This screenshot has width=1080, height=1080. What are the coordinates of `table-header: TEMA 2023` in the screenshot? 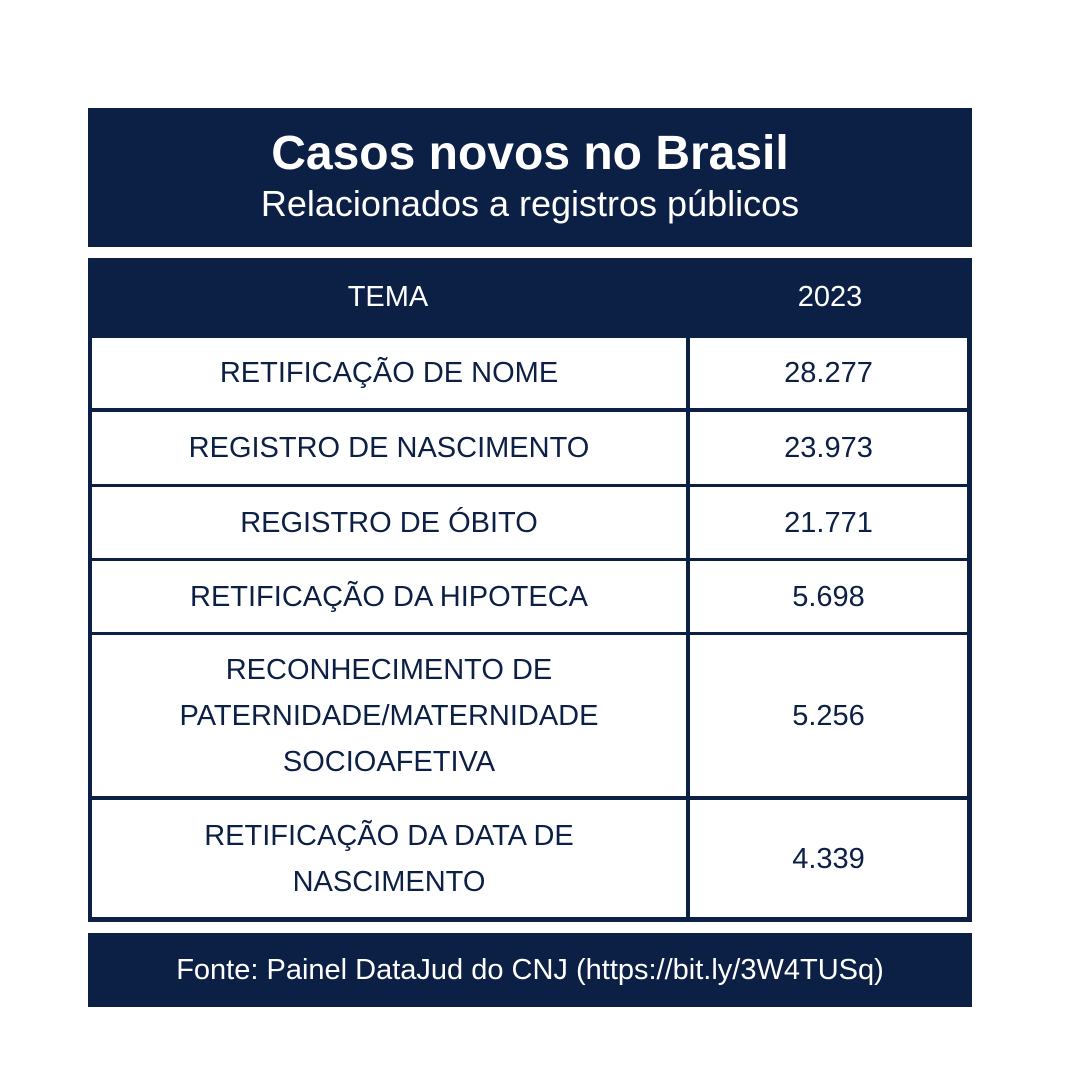 It's located at (530, 297).